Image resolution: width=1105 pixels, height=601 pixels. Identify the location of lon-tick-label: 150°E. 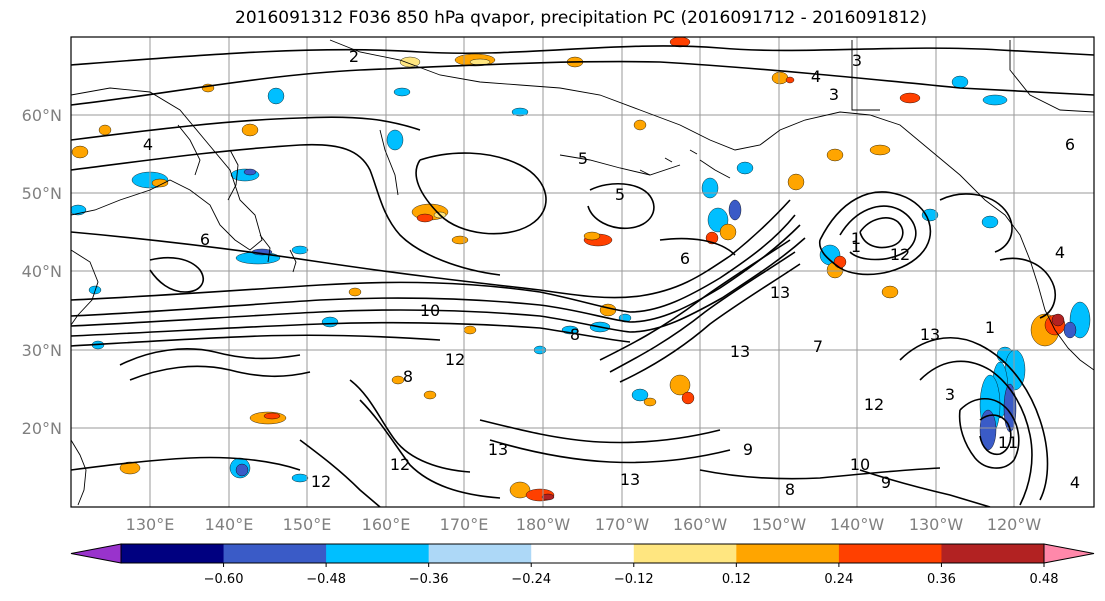
(307, 524).